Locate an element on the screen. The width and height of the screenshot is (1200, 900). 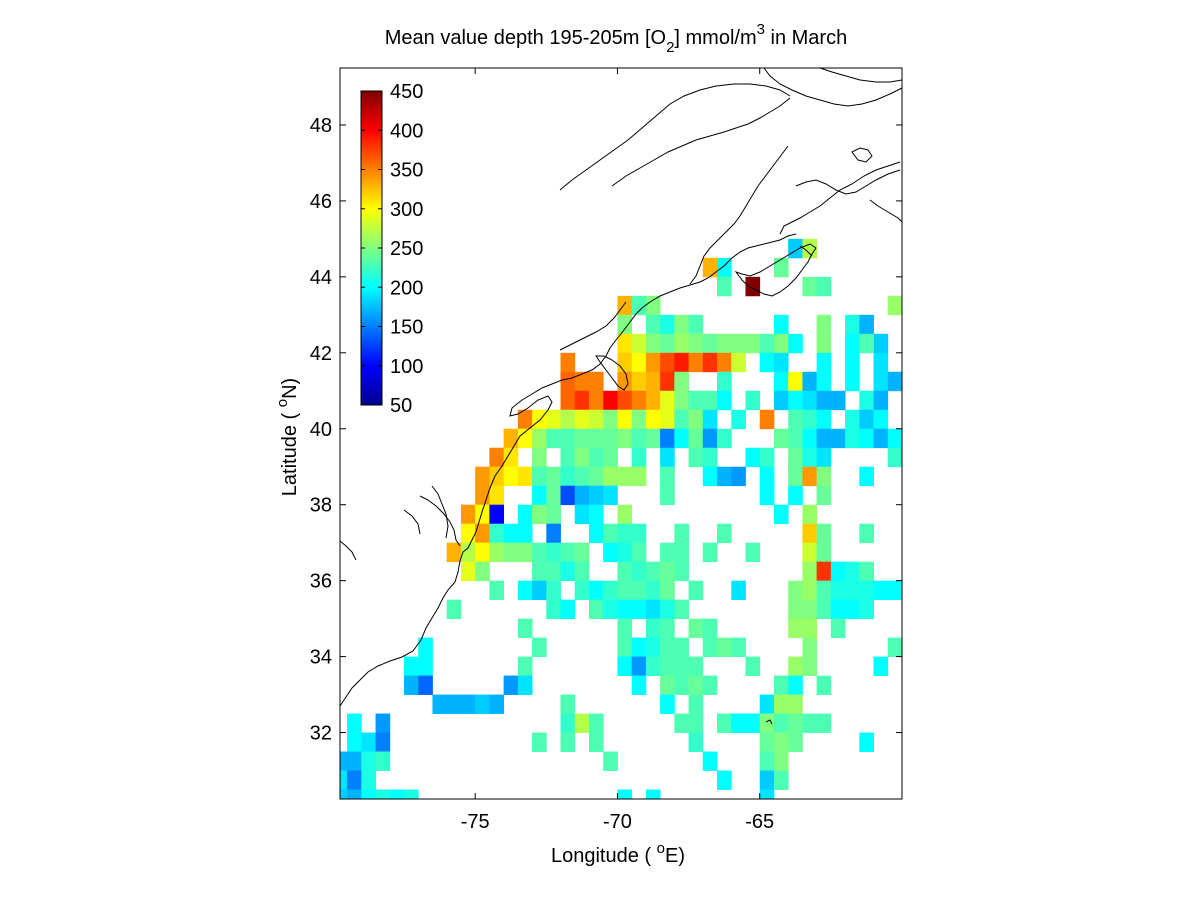
colorbar-tick-label: 100 is located at coordinates (406, 367).